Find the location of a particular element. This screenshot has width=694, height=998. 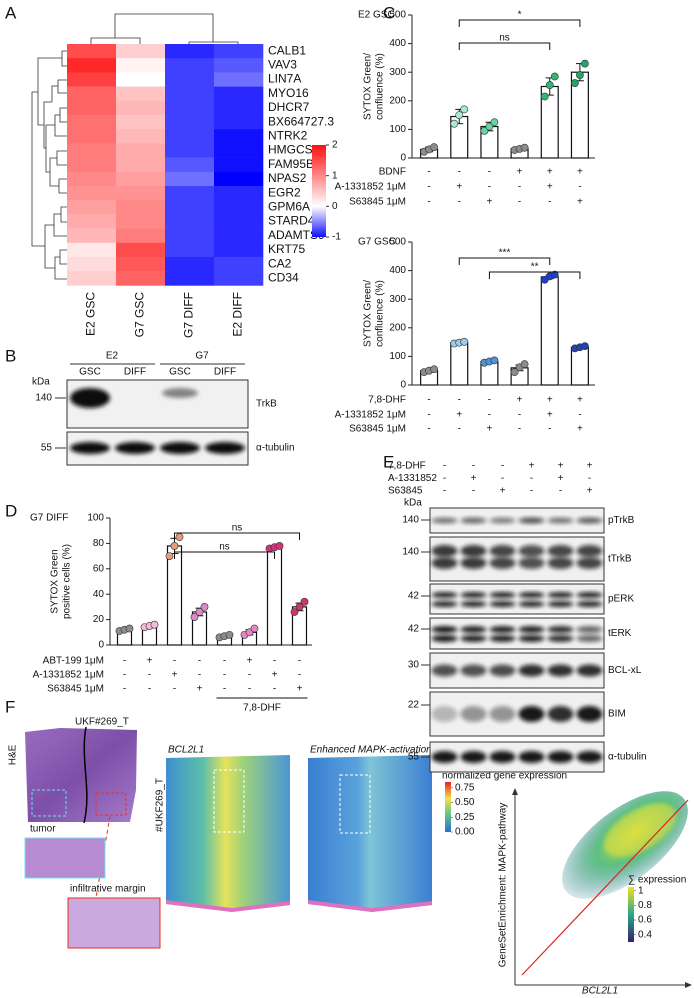

chart-title: G7 GSC is located at coordinates (377, 242).